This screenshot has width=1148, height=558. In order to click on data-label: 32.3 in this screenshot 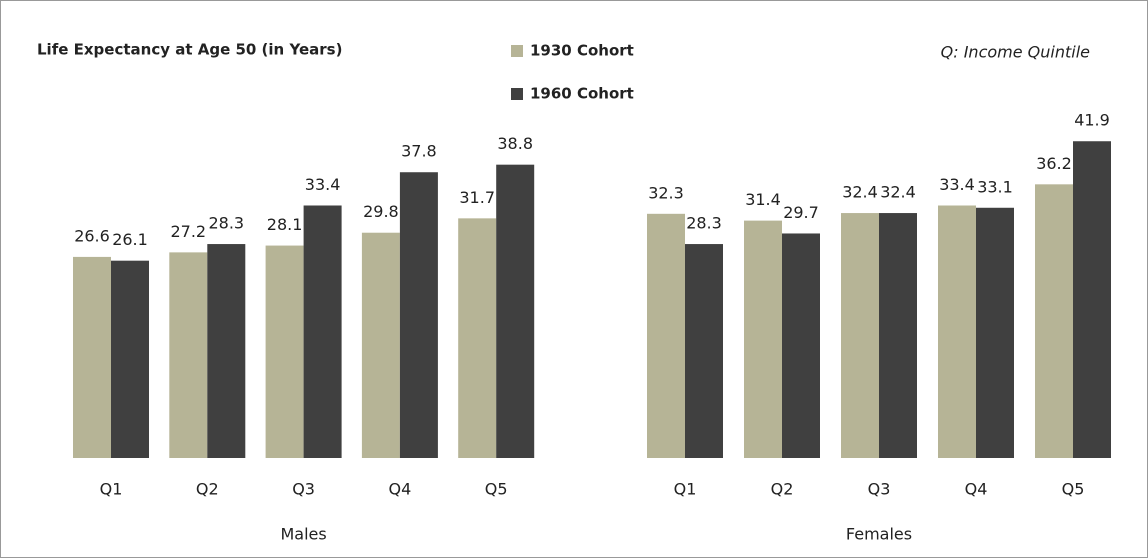, I will do `click(666, 192)`.